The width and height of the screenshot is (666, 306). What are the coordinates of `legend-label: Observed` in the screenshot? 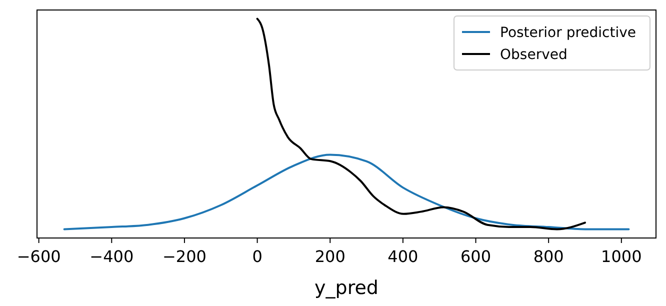 It's located at (534, 55).